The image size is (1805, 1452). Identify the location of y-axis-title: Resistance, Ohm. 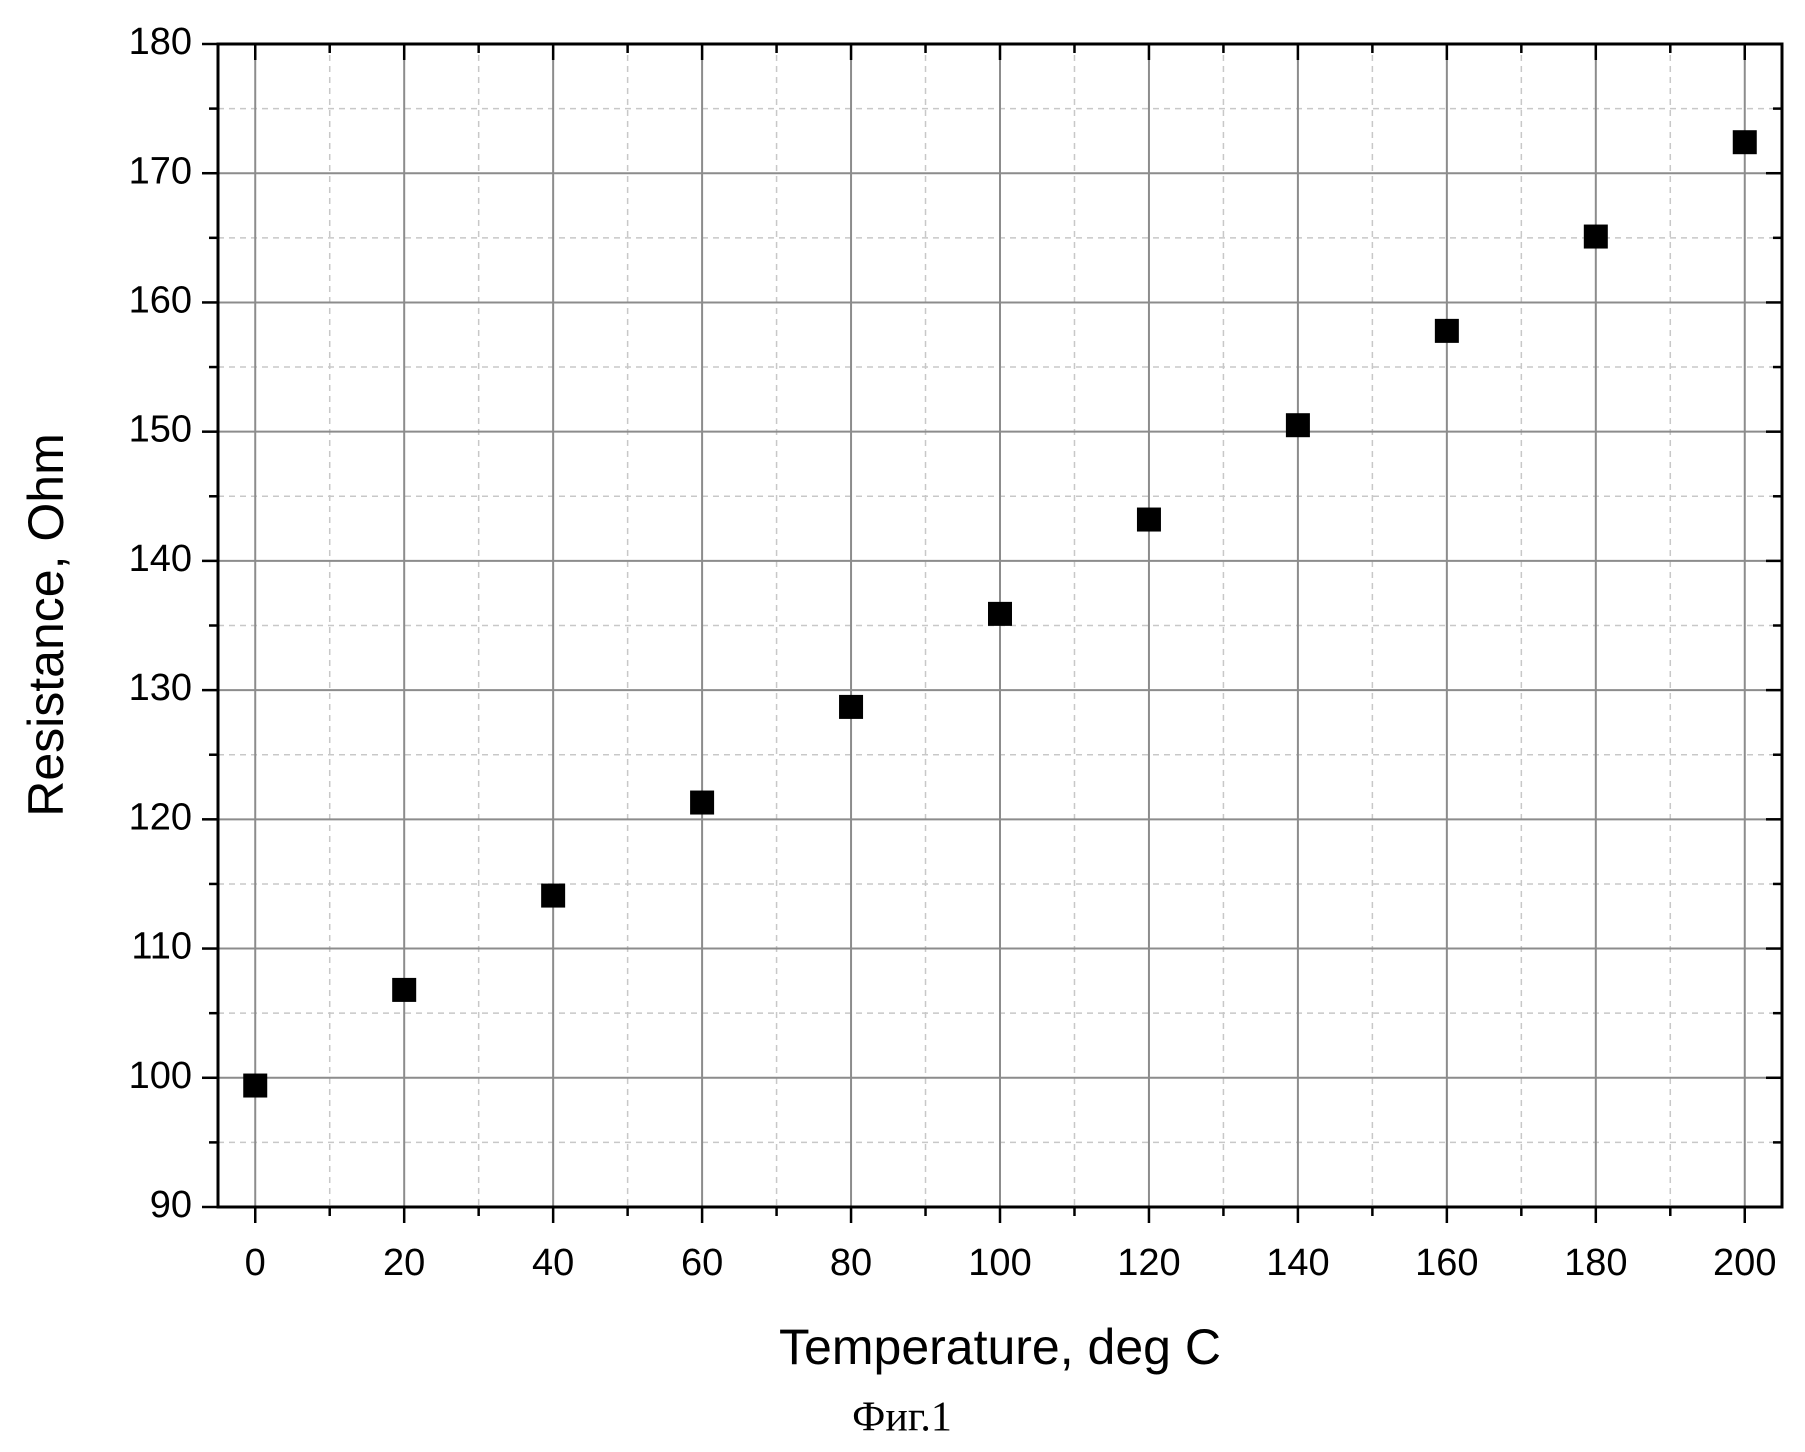
(46, 624).